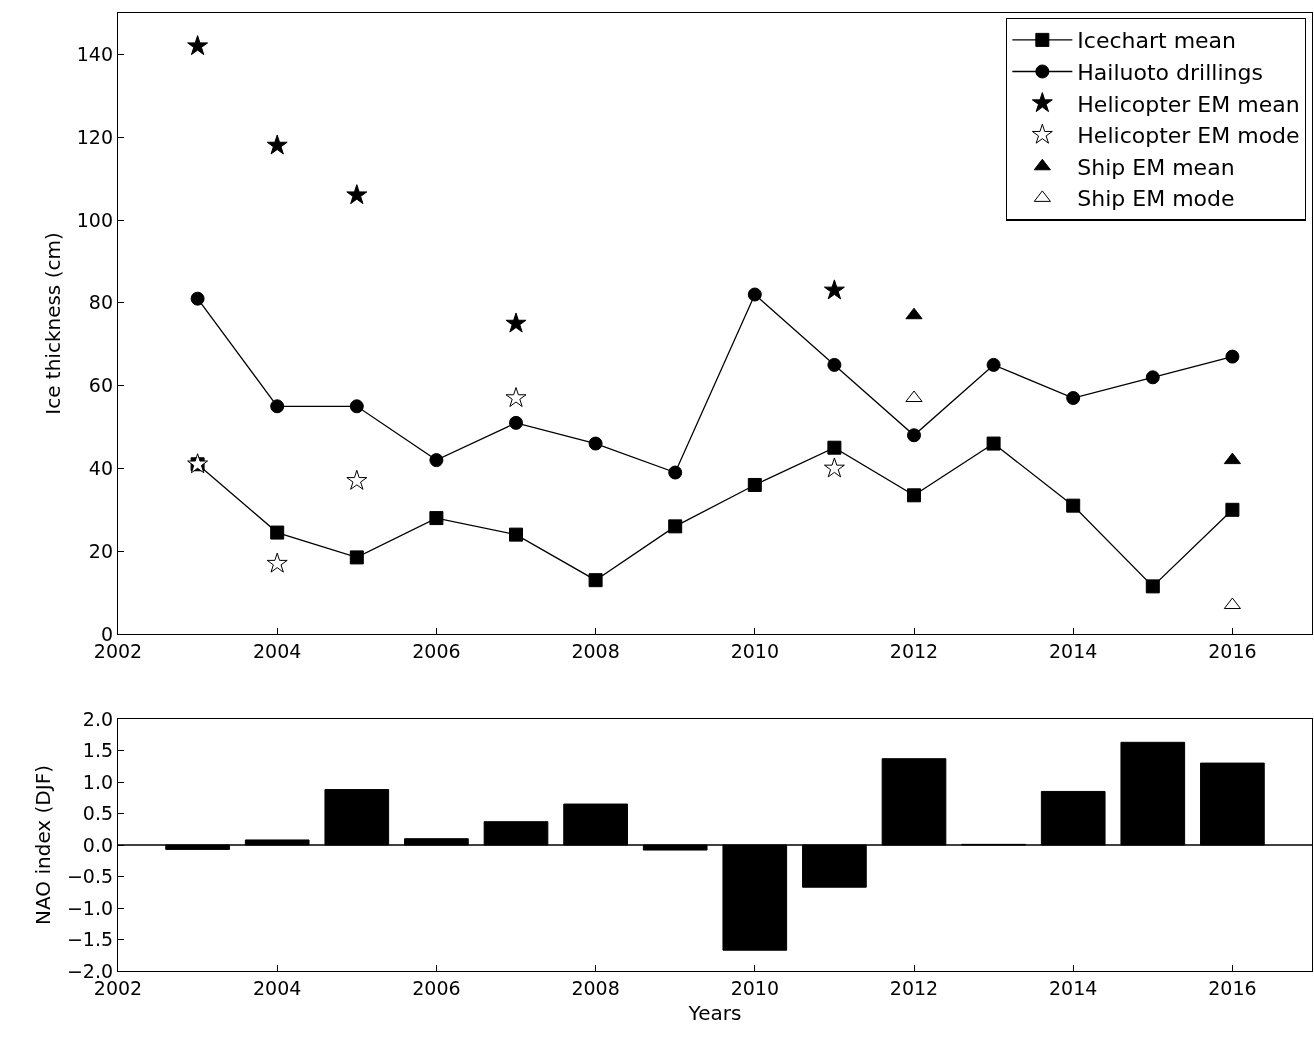  I want to click on legend-label: Helicopter EM mode, so click(1188, 136).